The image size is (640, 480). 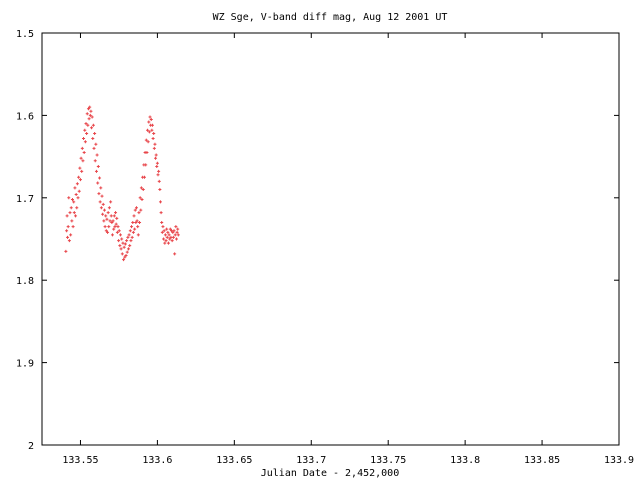 I want to click on y-tick-label: 1.5, so click(x=25, y=34).